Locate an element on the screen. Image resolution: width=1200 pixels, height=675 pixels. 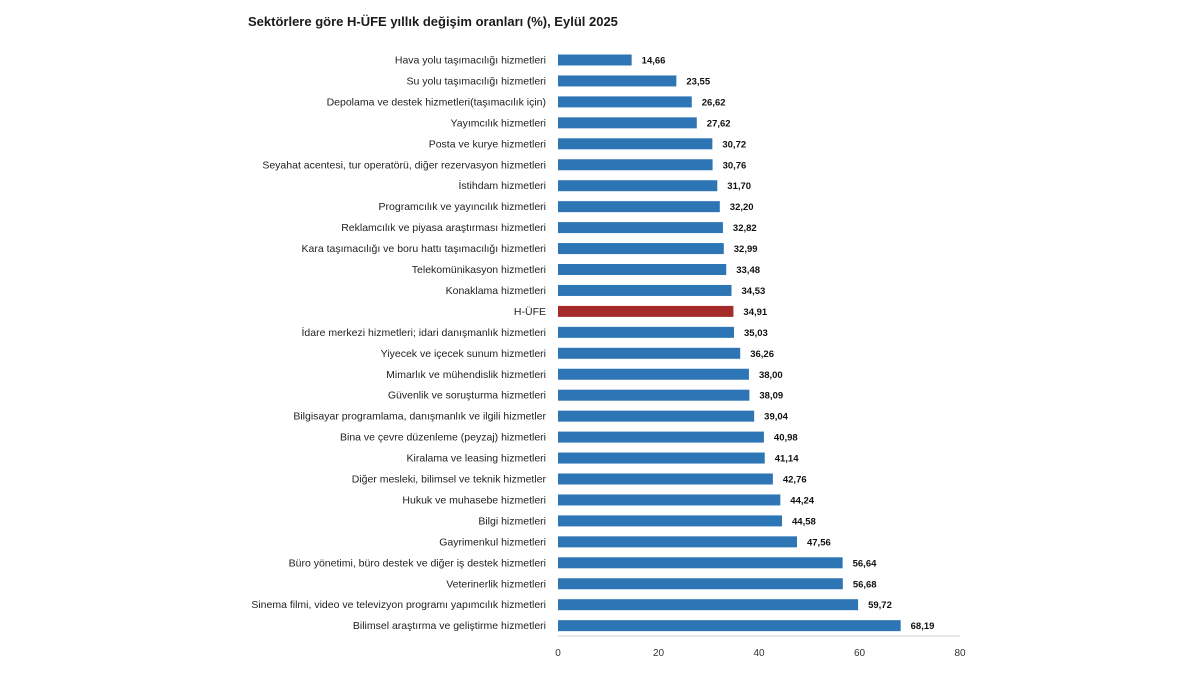
category-label: Konaklama hizmetleri is located at coordinates (496, 291).